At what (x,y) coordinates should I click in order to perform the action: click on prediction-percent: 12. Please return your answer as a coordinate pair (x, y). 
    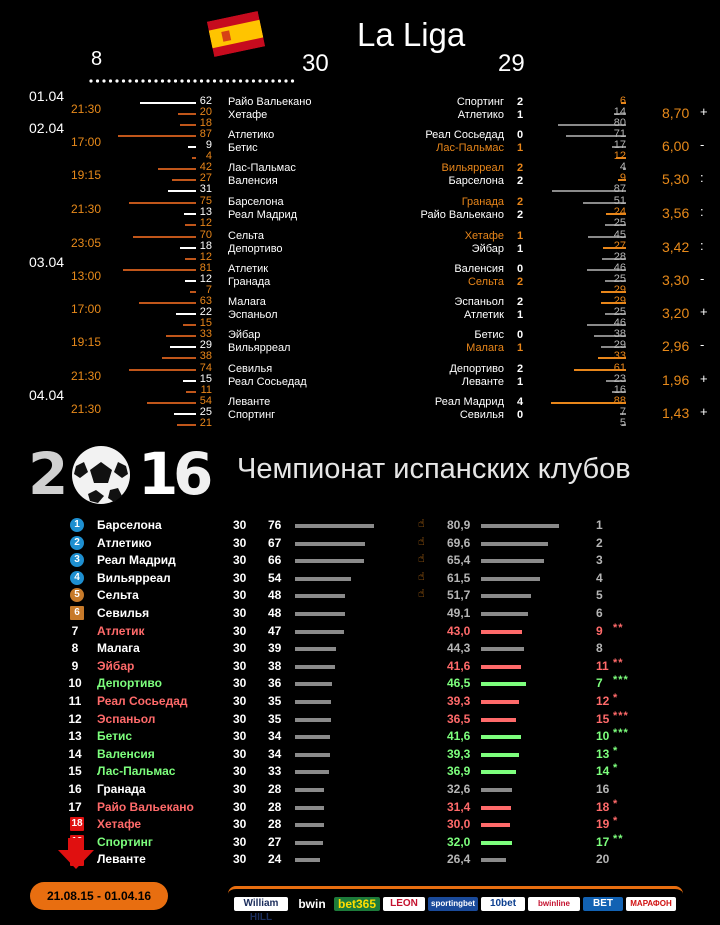
    Looking at the image, I should click on (205, 223).